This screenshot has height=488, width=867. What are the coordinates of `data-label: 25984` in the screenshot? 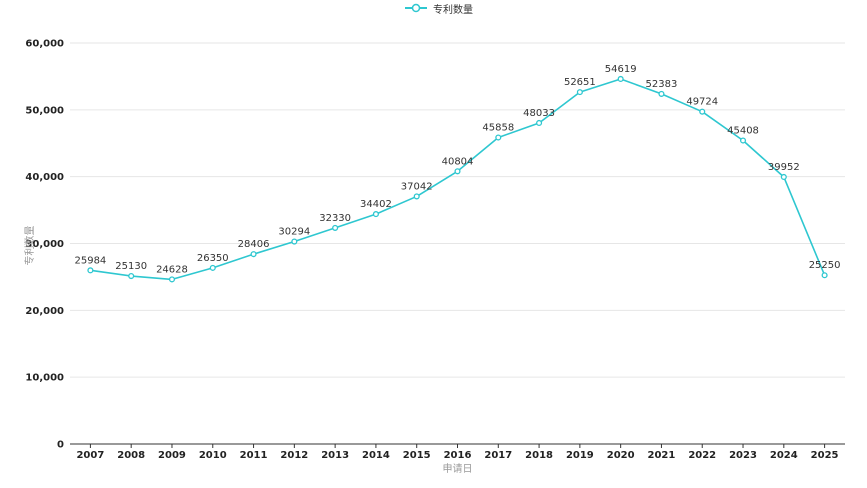 It's located at (90, 260).